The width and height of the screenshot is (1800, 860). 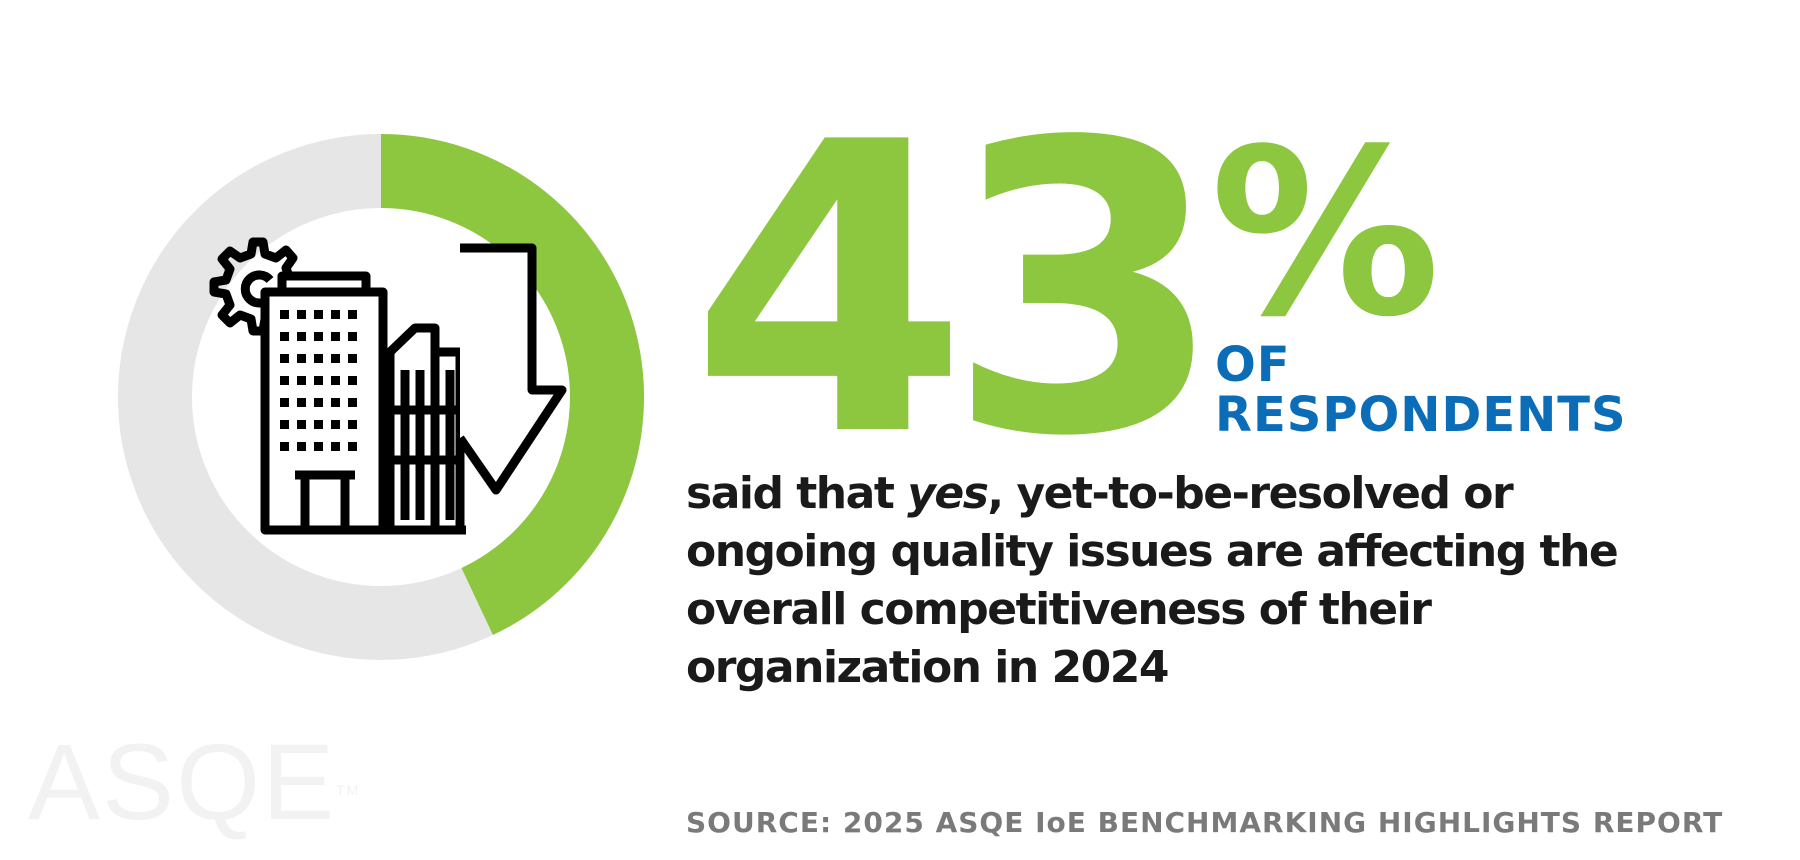 I want to click on of-respondents-label: OF RESPONDENTS, so click(x=1421, y=390).